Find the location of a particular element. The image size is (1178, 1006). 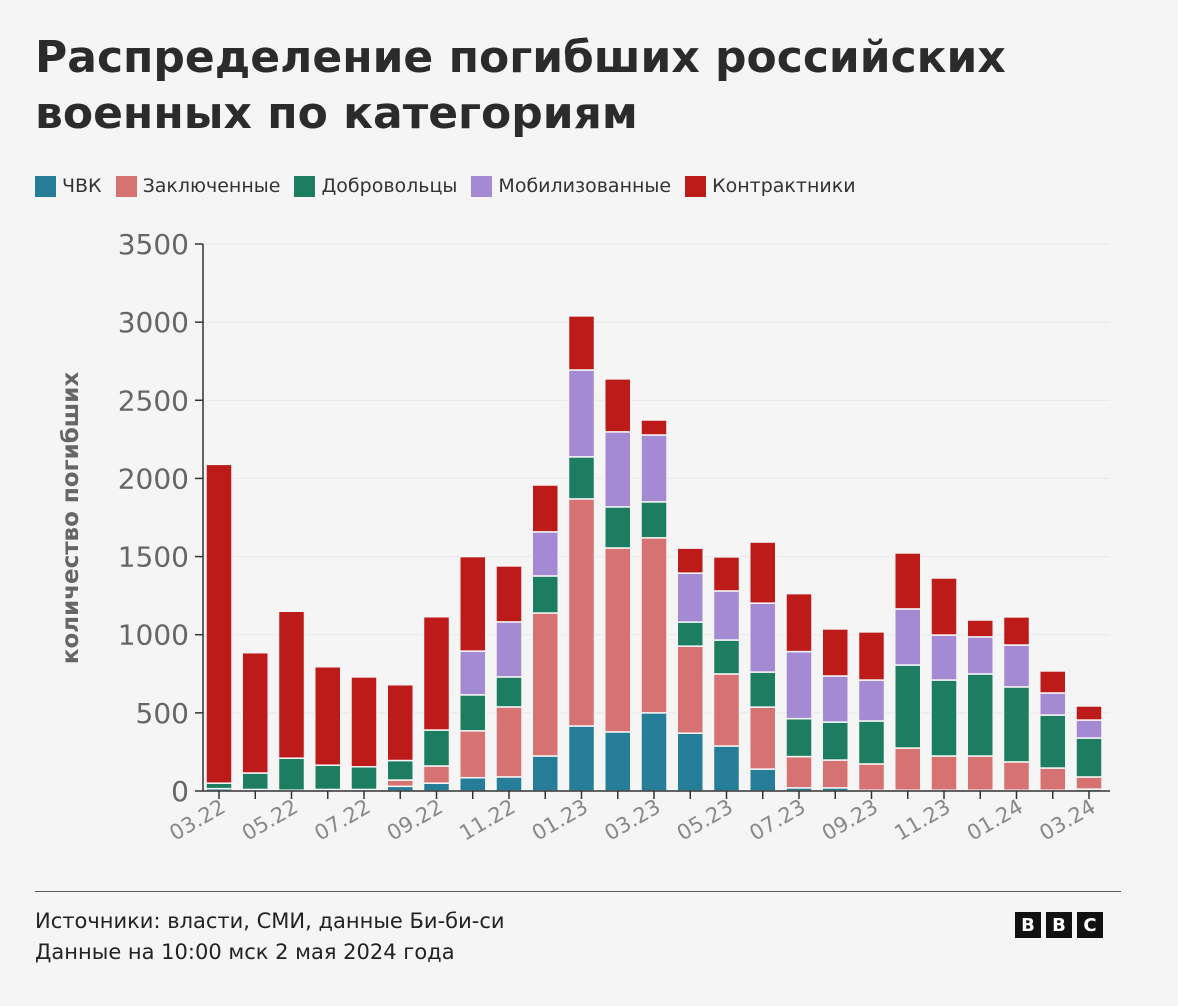

y-tick-label: 2000 is located at coordinates (153, 478).